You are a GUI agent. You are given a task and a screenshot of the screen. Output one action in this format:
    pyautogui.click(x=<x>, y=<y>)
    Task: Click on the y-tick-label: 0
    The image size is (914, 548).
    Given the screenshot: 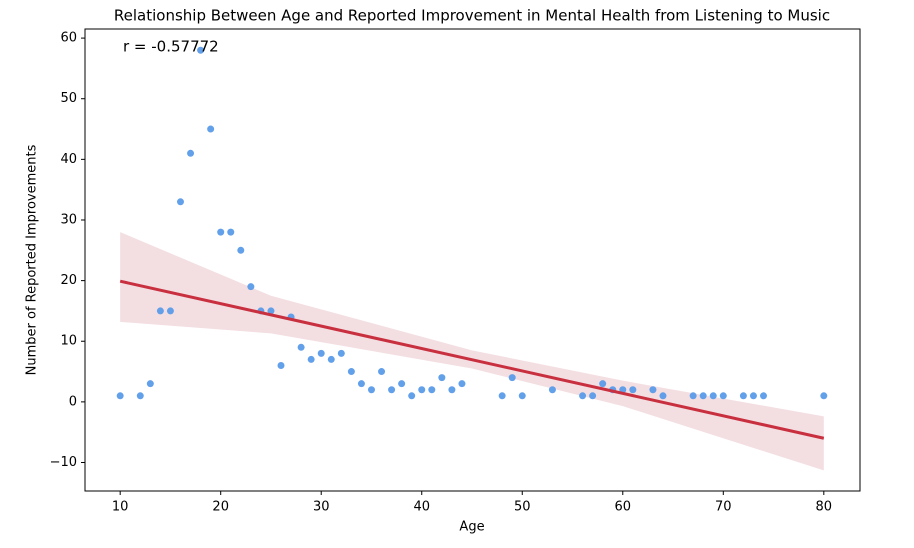 What is the action you would take?
    pyautogui.click(x=73, y=401)
    